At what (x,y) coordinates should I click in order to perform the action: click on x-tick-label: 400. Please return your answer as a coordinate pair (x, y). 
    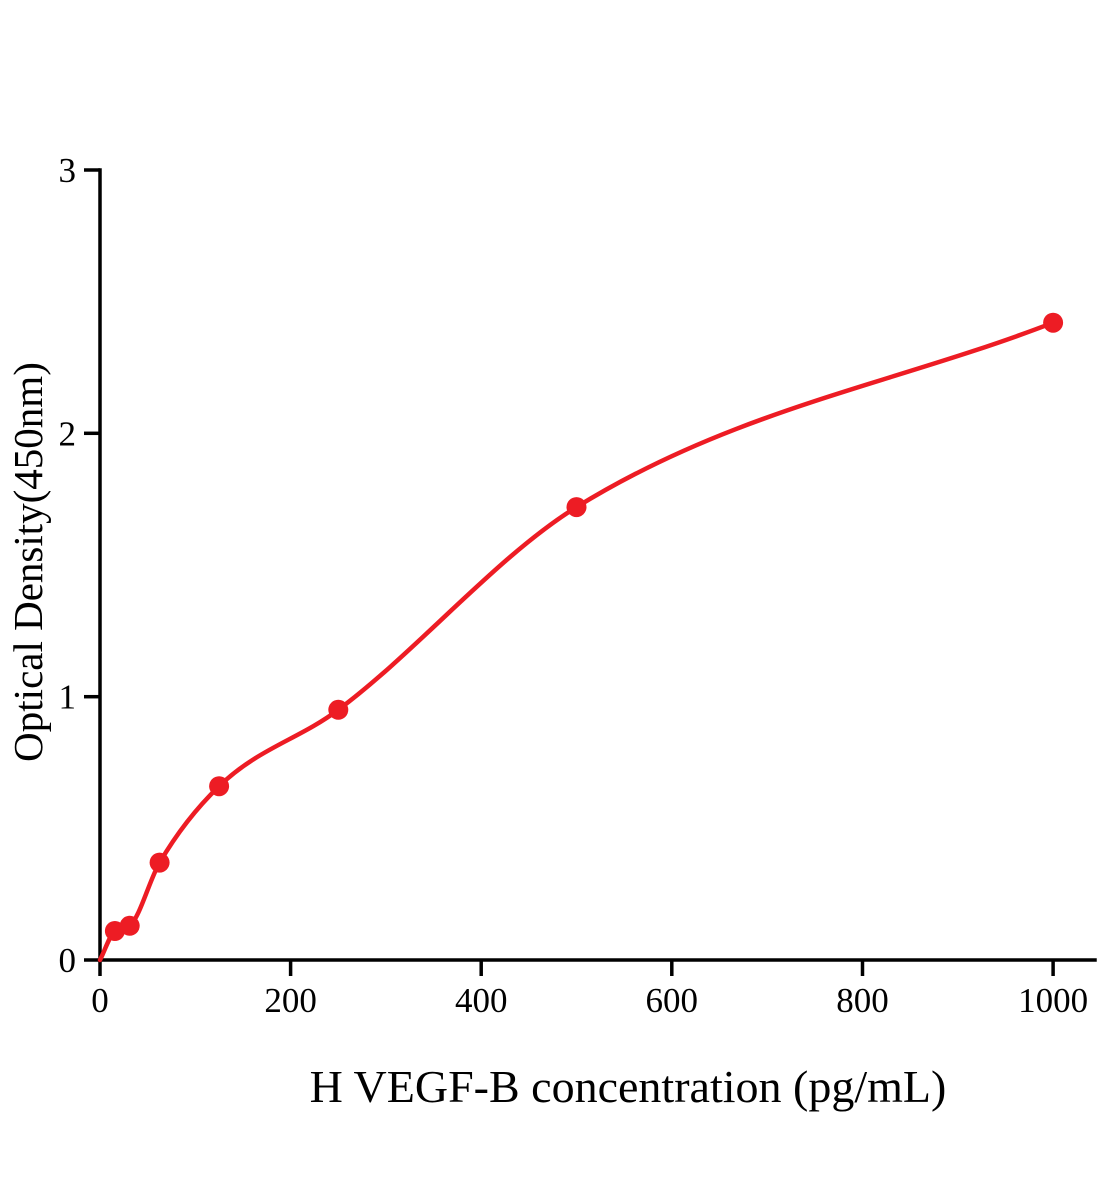
    Looking at the image, I should click on (481, 1000).